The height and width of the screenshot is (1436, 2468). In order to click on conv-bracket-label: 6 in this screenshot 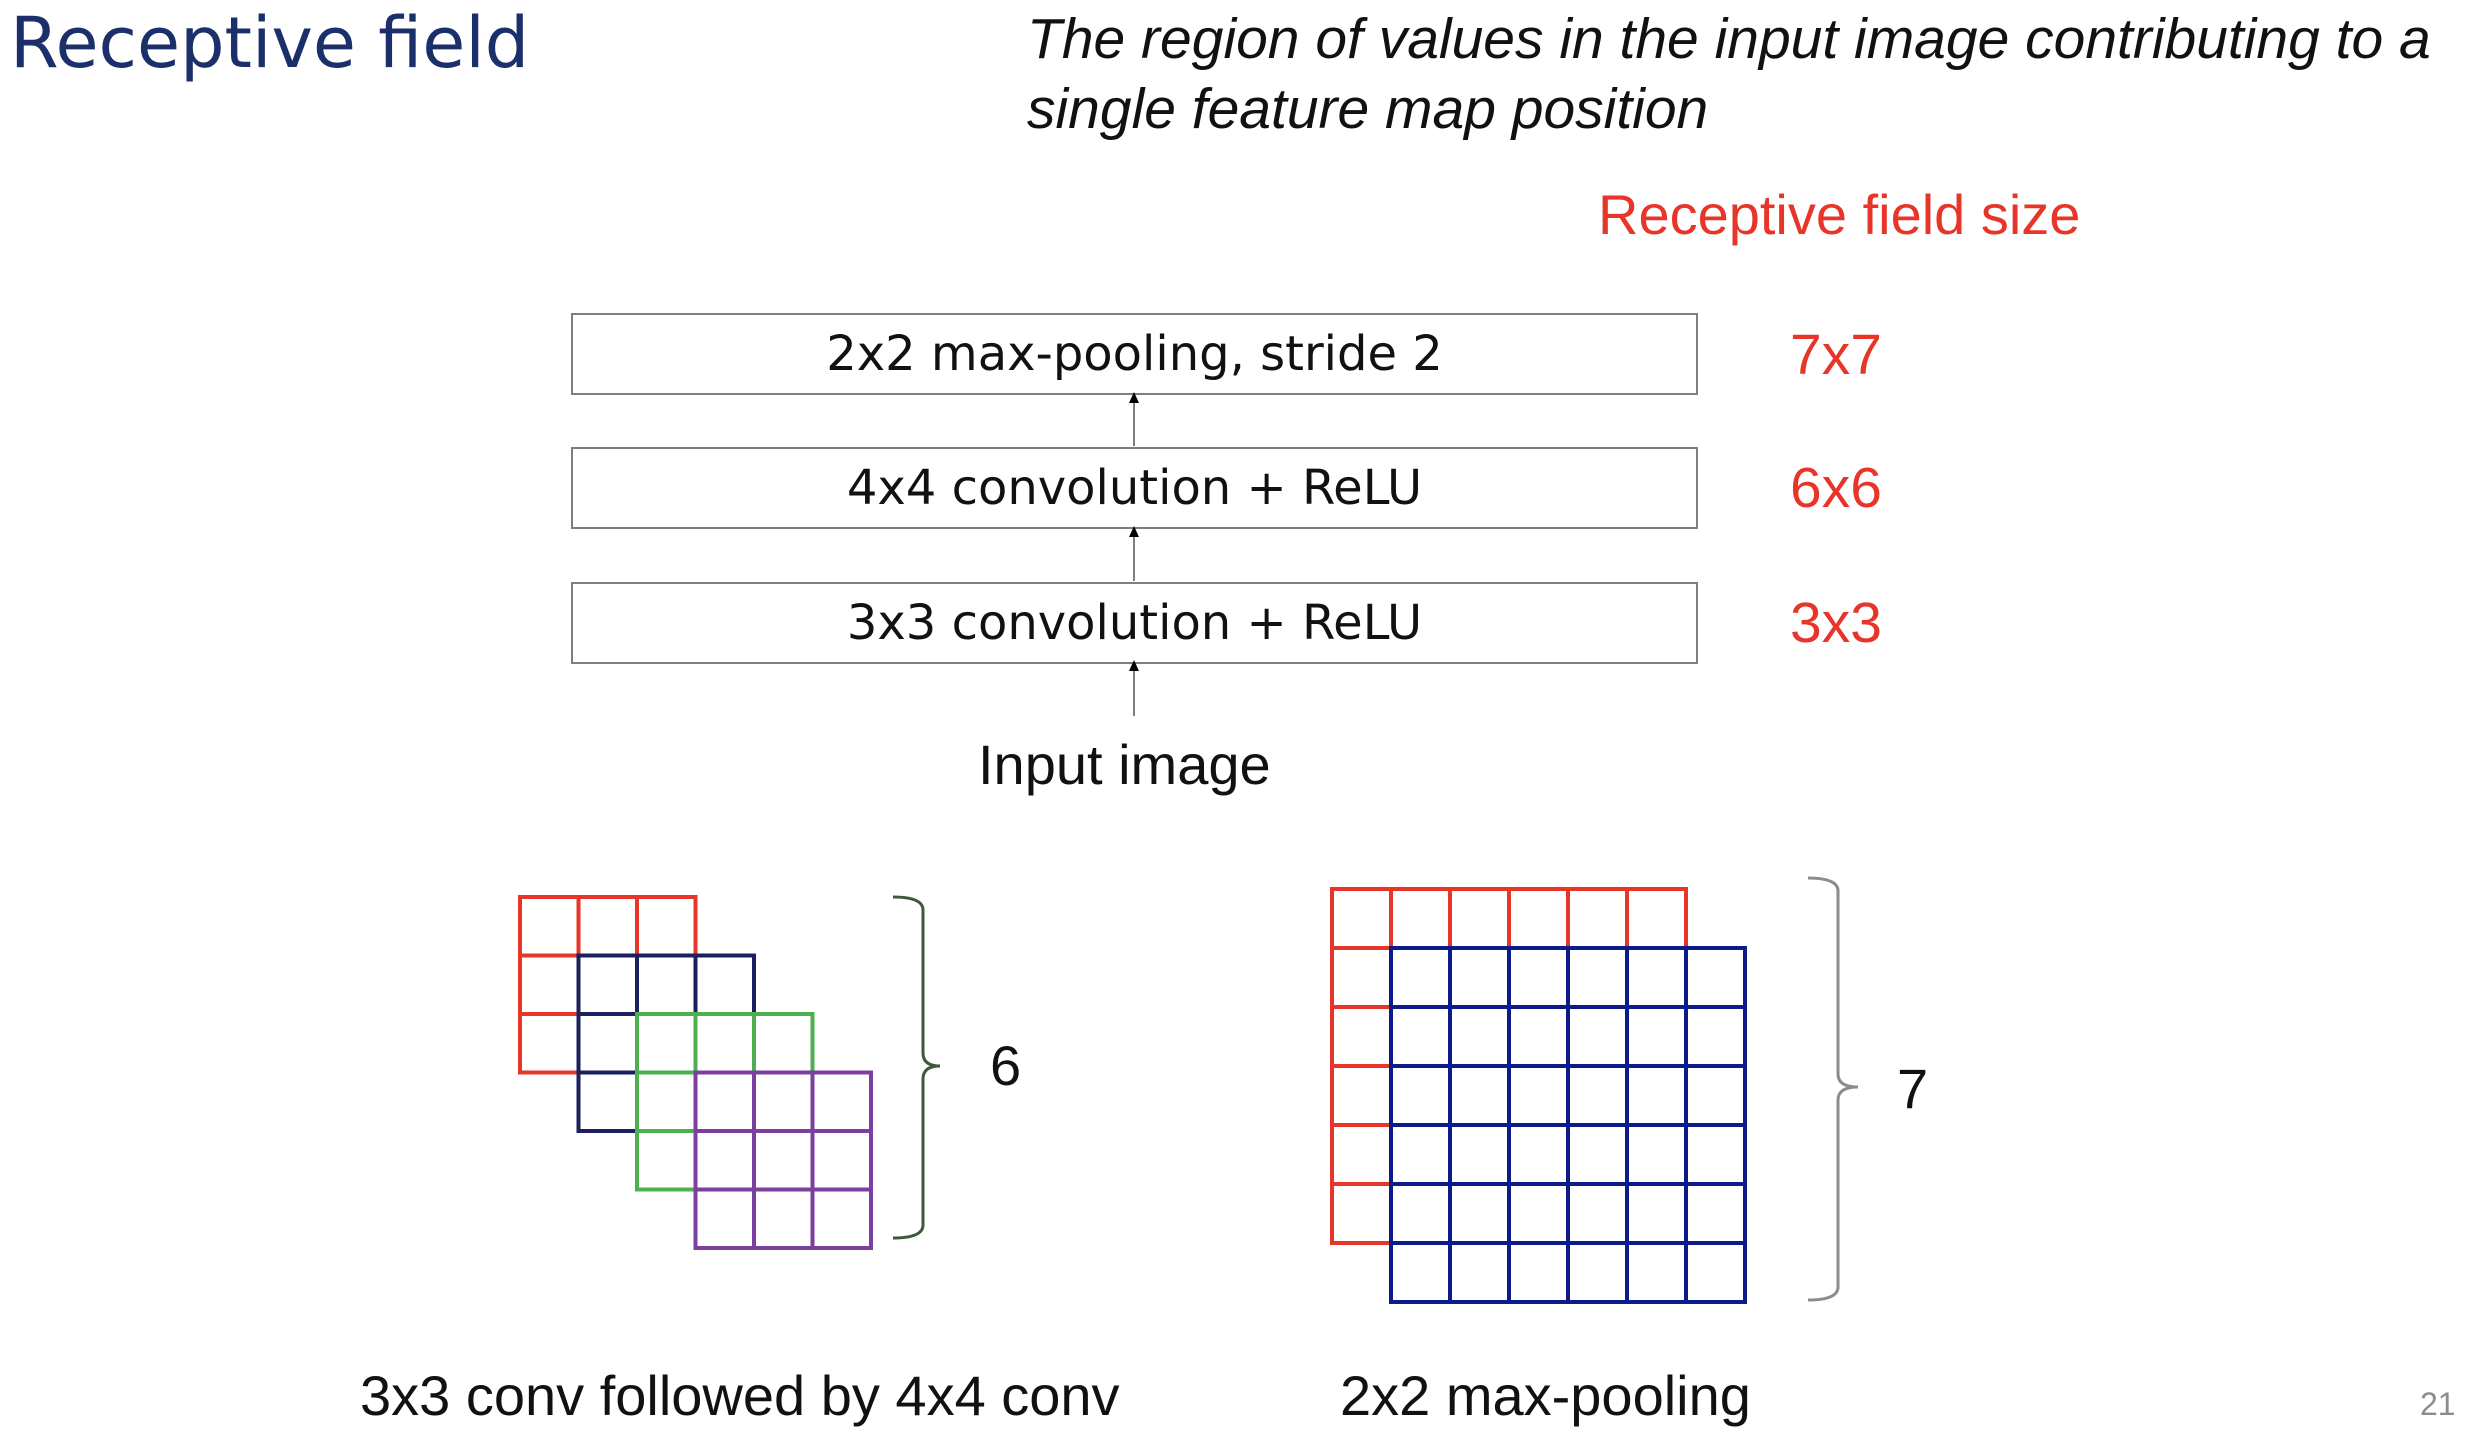, I will do `click(1005, 1065)`.